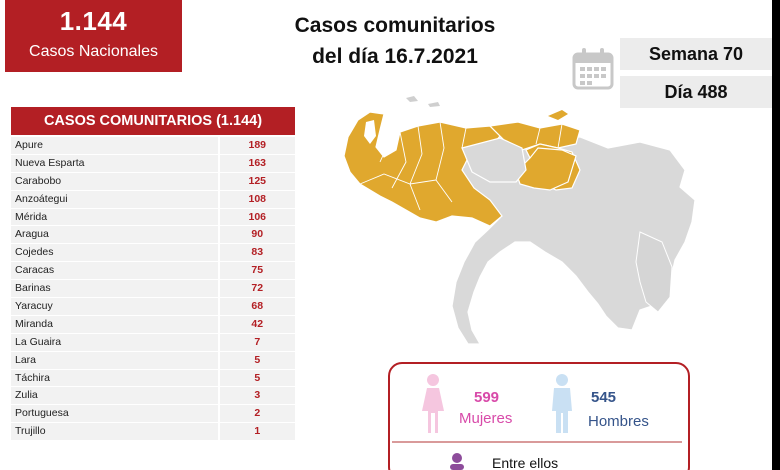 This screenshot has width=780, height=470. What do you see at coordinates (257, 163) in the screenshot?
I see `state-cases: 163` at bounding box center [257, 163].